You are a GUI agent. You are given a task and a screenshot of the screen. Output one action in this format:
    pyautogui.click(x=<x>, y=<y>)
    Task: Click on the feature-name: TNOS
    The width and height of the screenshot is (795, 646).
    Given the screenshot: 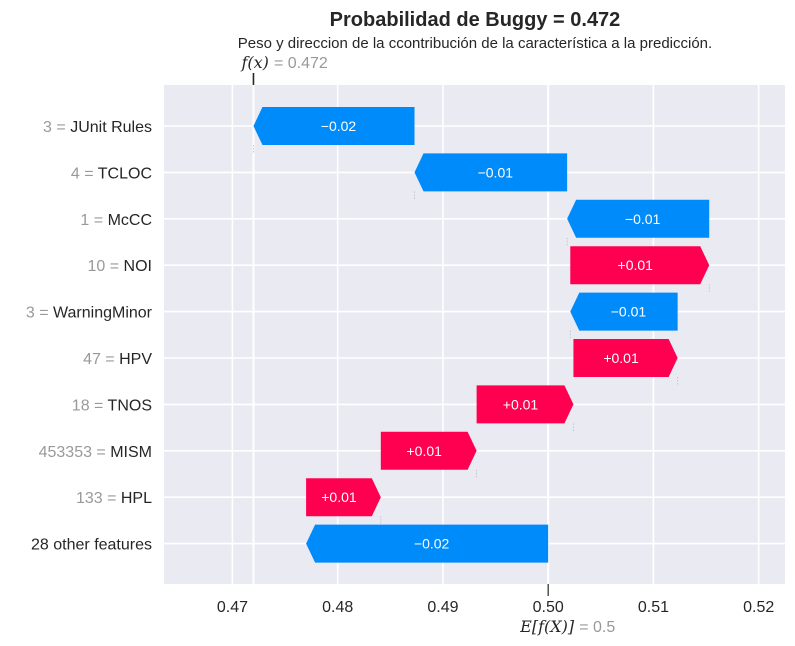 What is the action you would take?
    pyautogui.click(x=130, y=405)
    